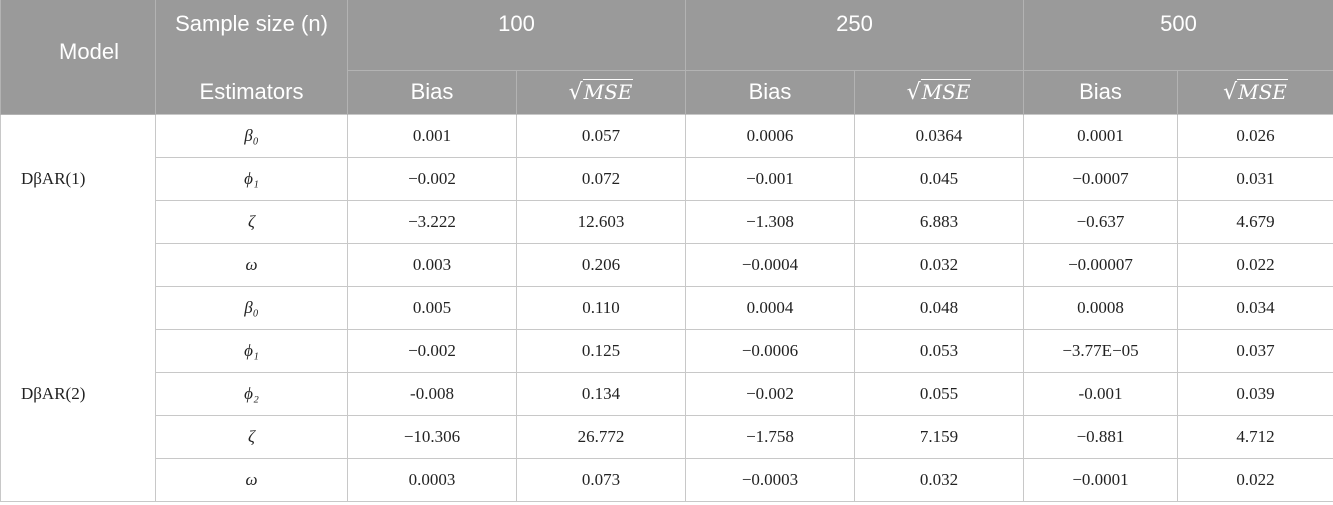 This screenshot has width=1333, height=505. I want to click on bias-value-cell: 0.0003, so click(432, 480).